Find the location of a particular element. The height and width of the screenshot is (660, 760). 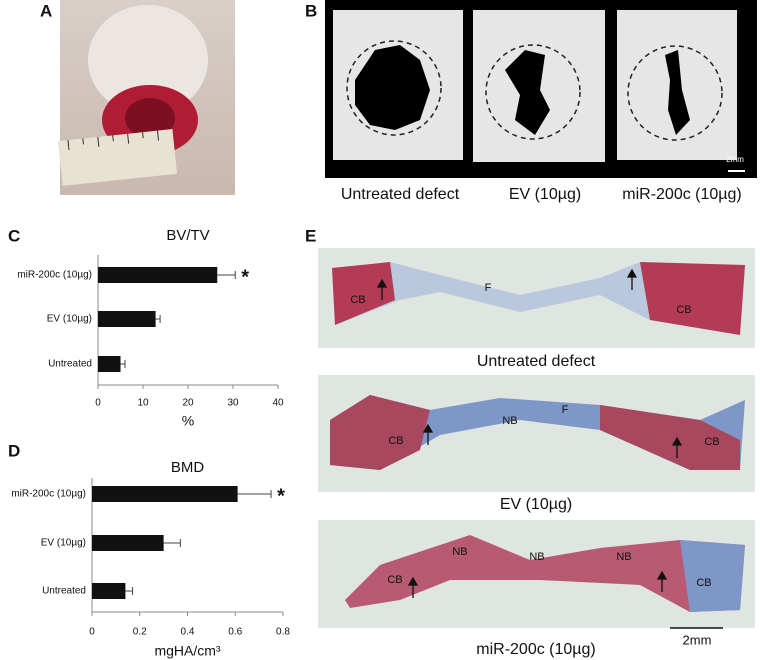

x-tick-label: 30 is located at coordinates (233, 403).